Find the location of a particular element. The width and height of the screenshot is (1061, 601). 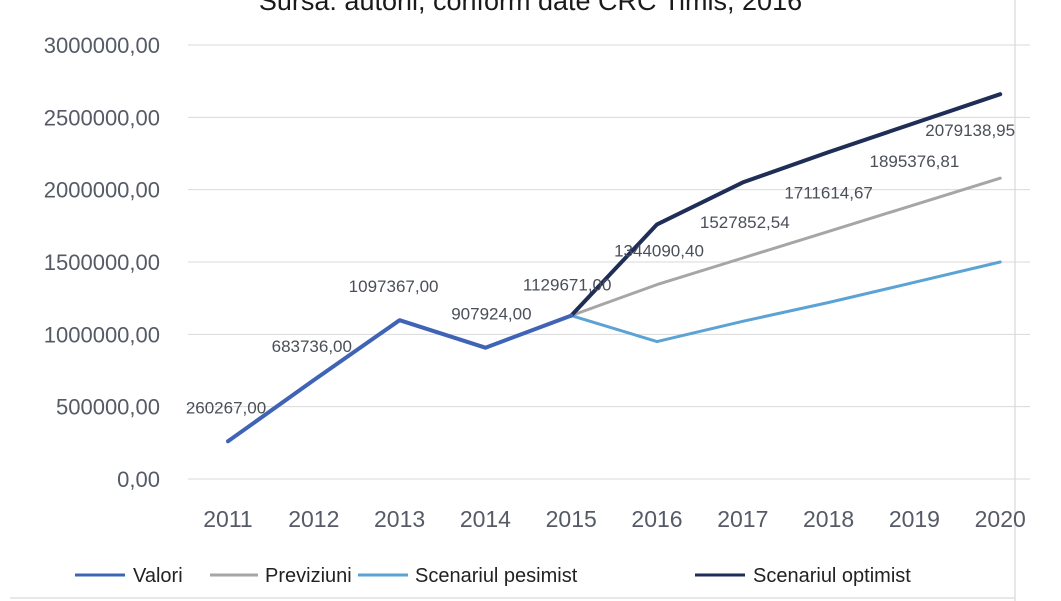

x-tick-label: 2012 is located at coordinates (313, 519).